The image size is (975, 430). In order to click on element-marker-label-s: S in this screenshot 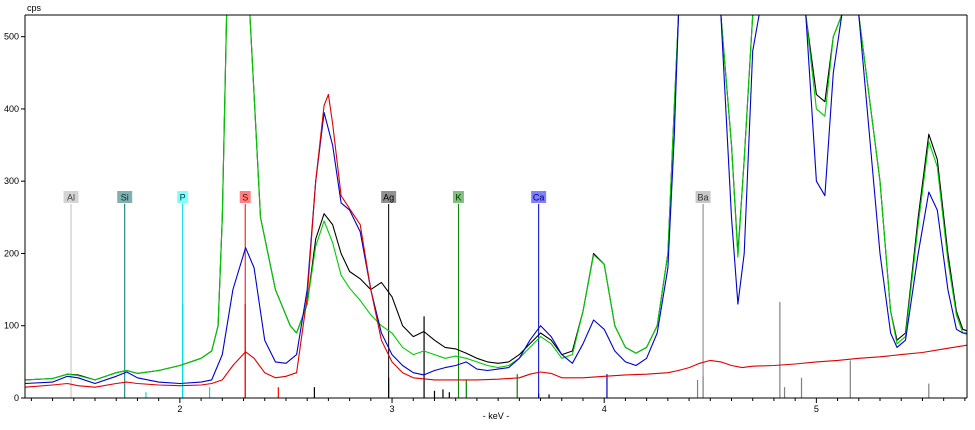, I will do `click(245, 198)`.